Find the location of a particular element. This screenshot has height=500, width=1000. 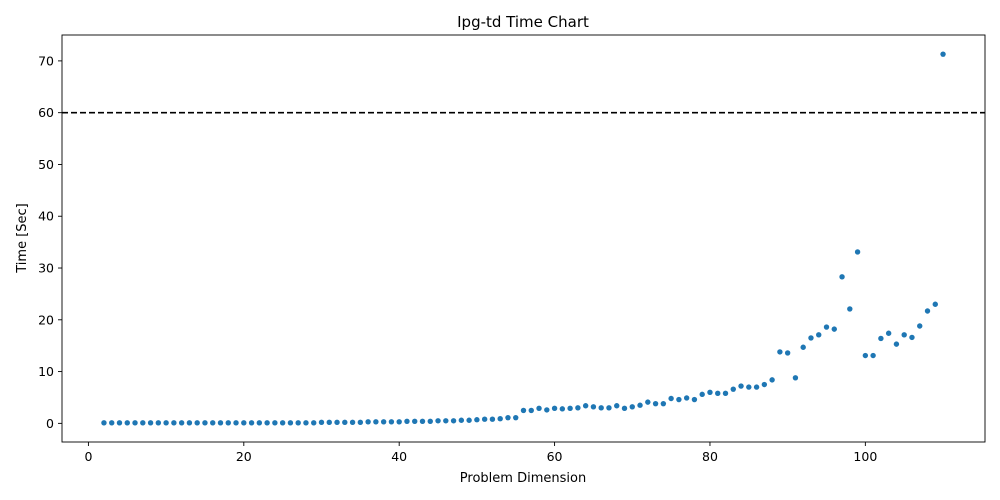

y-tick-label: 10 is located at coordinates (46, 371).